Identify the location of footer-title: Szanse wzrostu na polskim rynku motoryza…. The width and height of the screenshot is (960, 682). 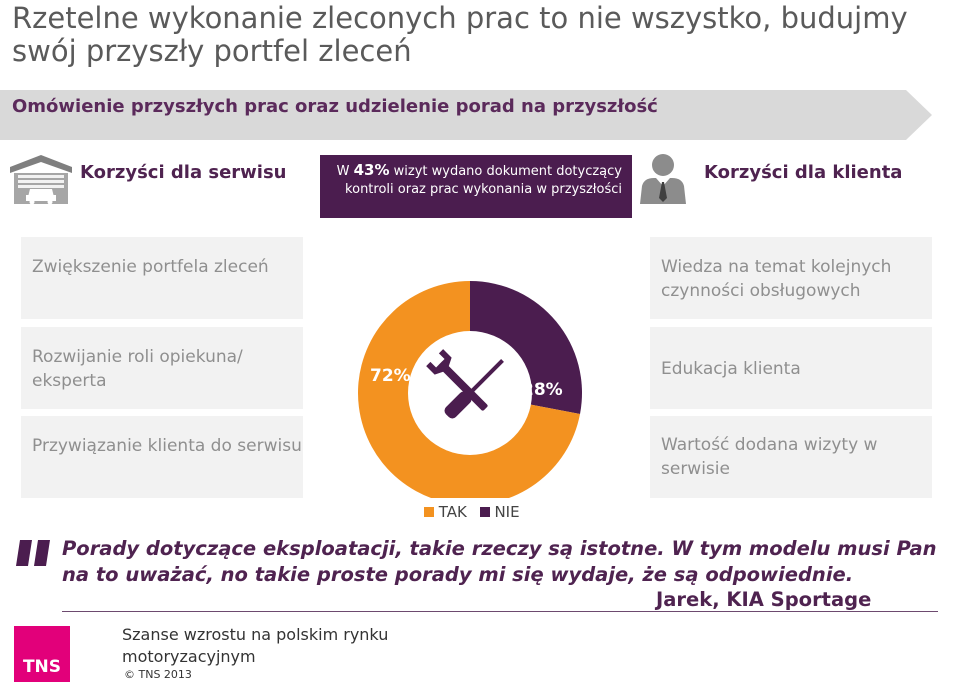
(255, 645).